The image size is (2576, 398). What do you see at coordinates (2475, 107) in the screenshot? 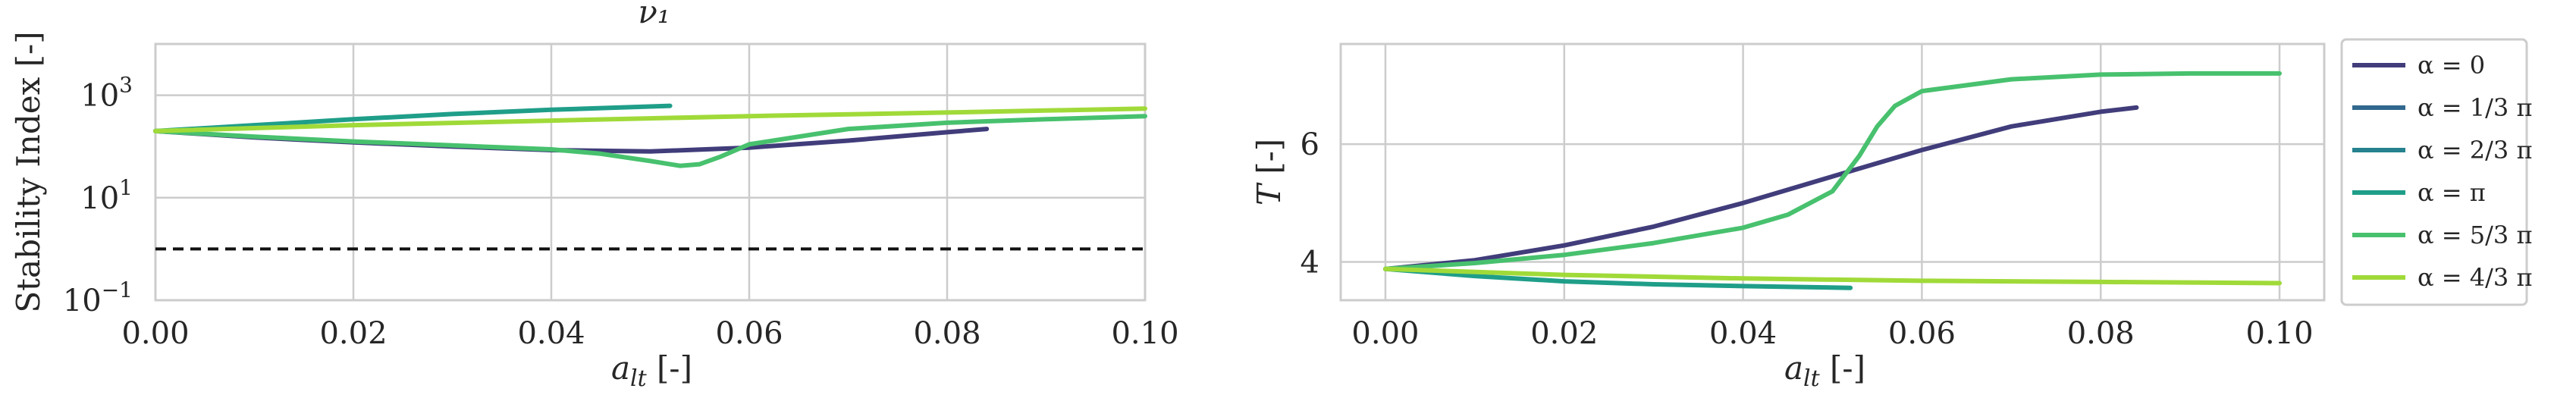
I see `legend-label: α = 1/3 π` at bounding box center [2475, 107].